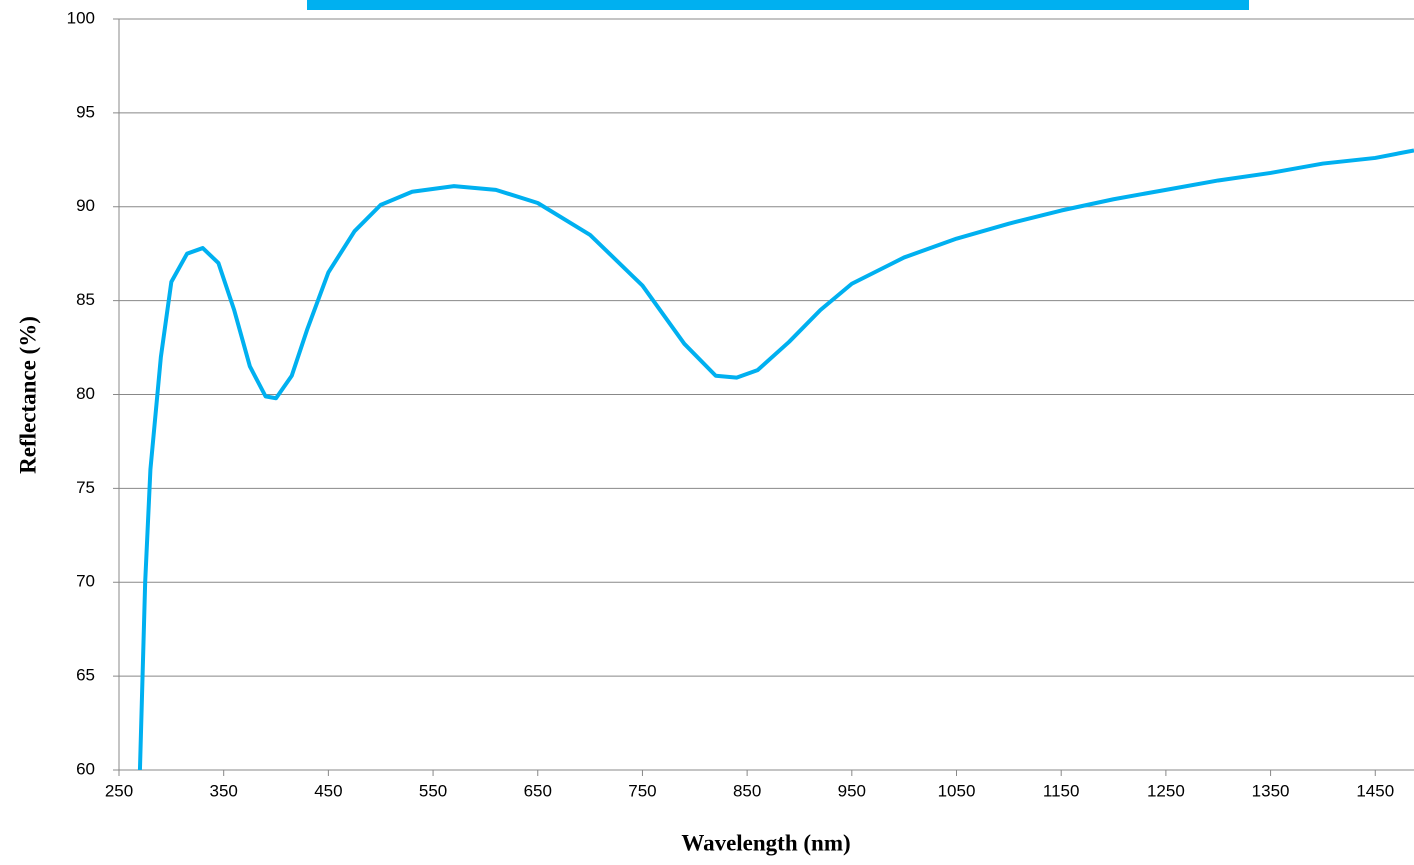 The width and height of the screenshot is (1414, 865). What do you see at coordinates (85, 487) in the screenshot?
I see `y-tick-label: 75` at bounding box center [85, 487].